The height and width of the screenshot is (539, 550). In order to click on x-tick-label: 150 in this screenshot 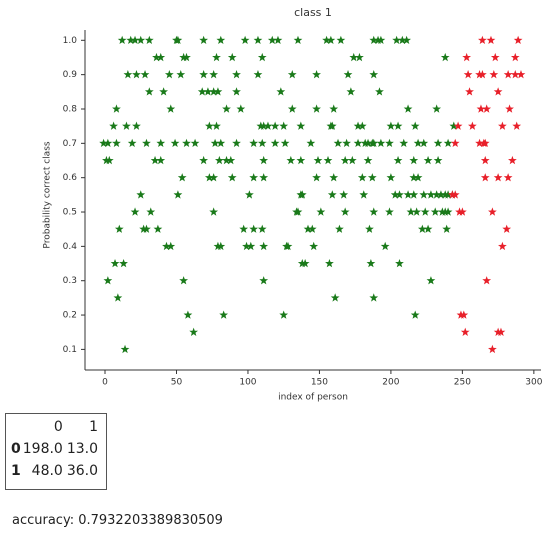, I will do `click(319, 383)`.